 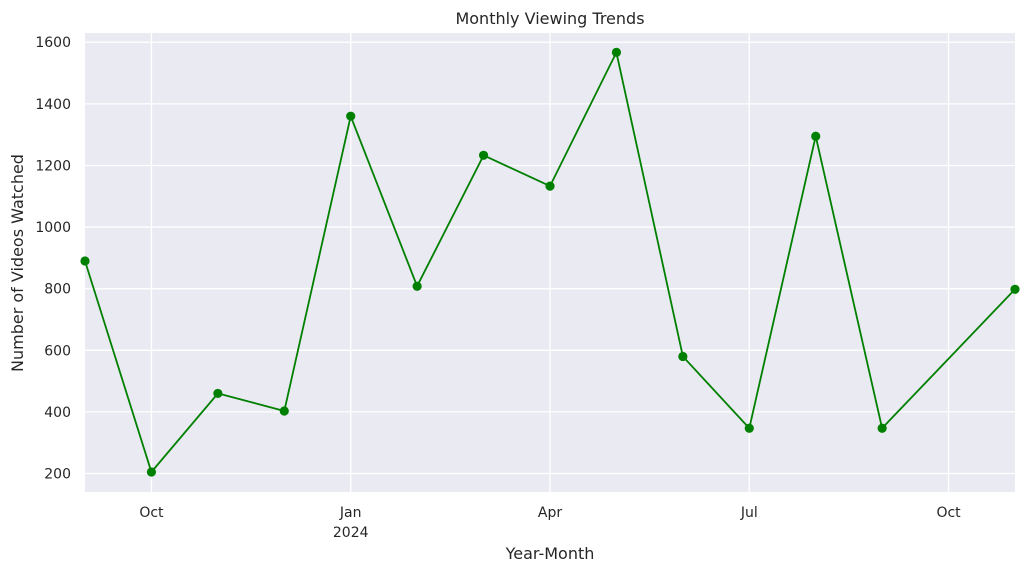 What do you see at coordinates (351, 533) in the screenshot?
I see `x-tick-sublabel: 2024` at bounding box center [351, 533].